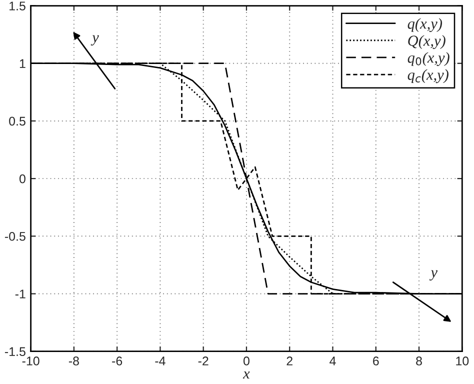  Describe the element at coordinates (203, 361) in the screenshot. I see `x-tick-label: -2` at that location.